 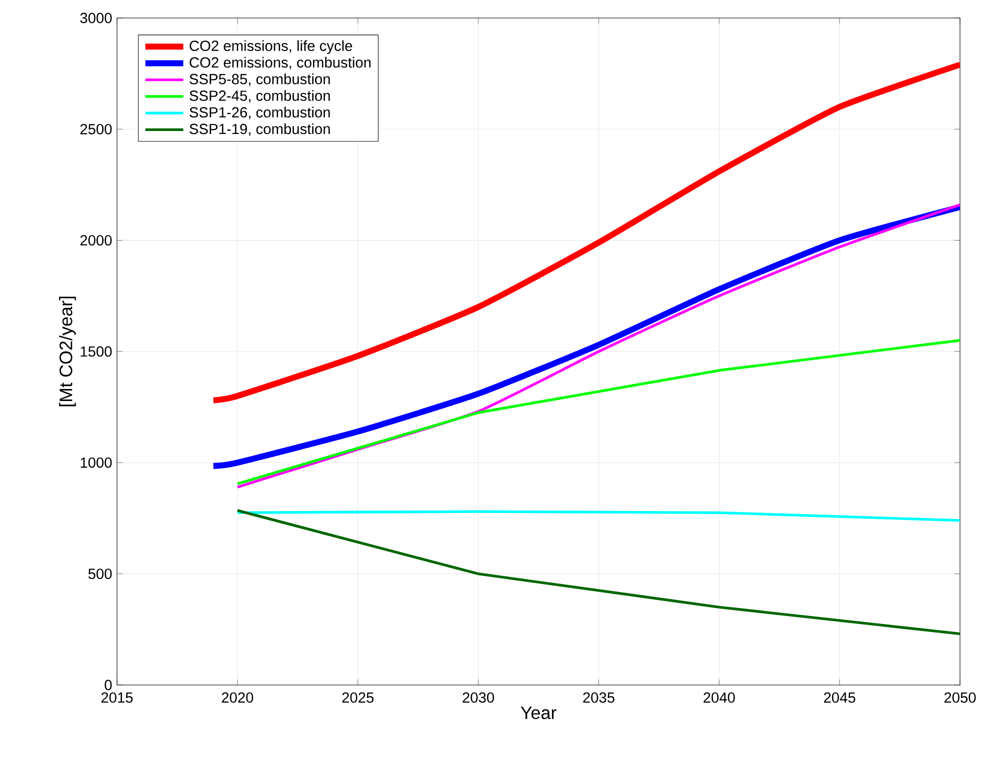 I want to click on legend-label: CO2 emissions, combustion, so click(x=280, y=63).